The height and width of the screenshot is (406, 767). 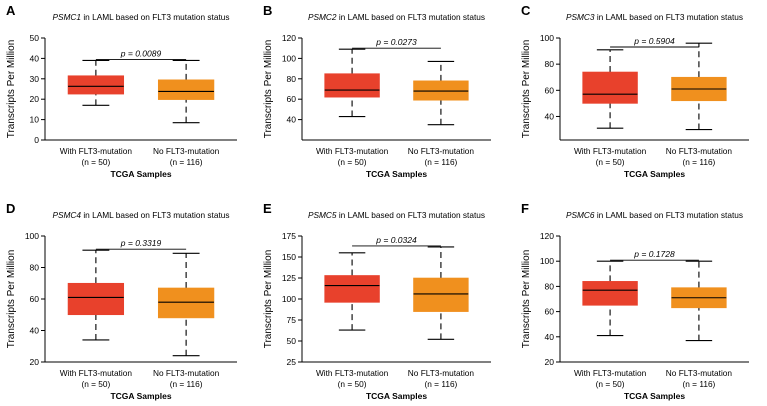 What do you see at coordinates (10, 208) in the screenshot?
I see `panel-letter: D` at bounding box center [10, 208].